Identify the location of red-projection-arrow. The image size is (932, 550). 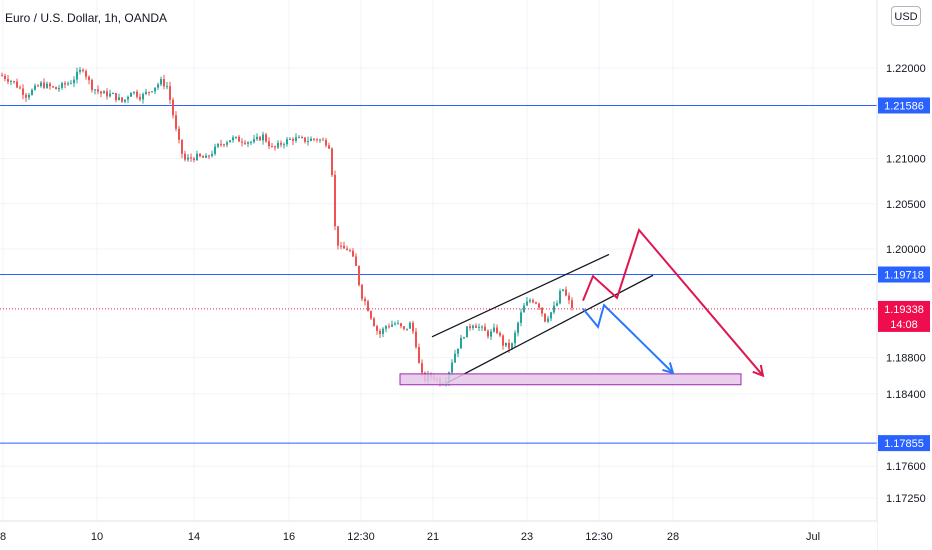
(673, 302).